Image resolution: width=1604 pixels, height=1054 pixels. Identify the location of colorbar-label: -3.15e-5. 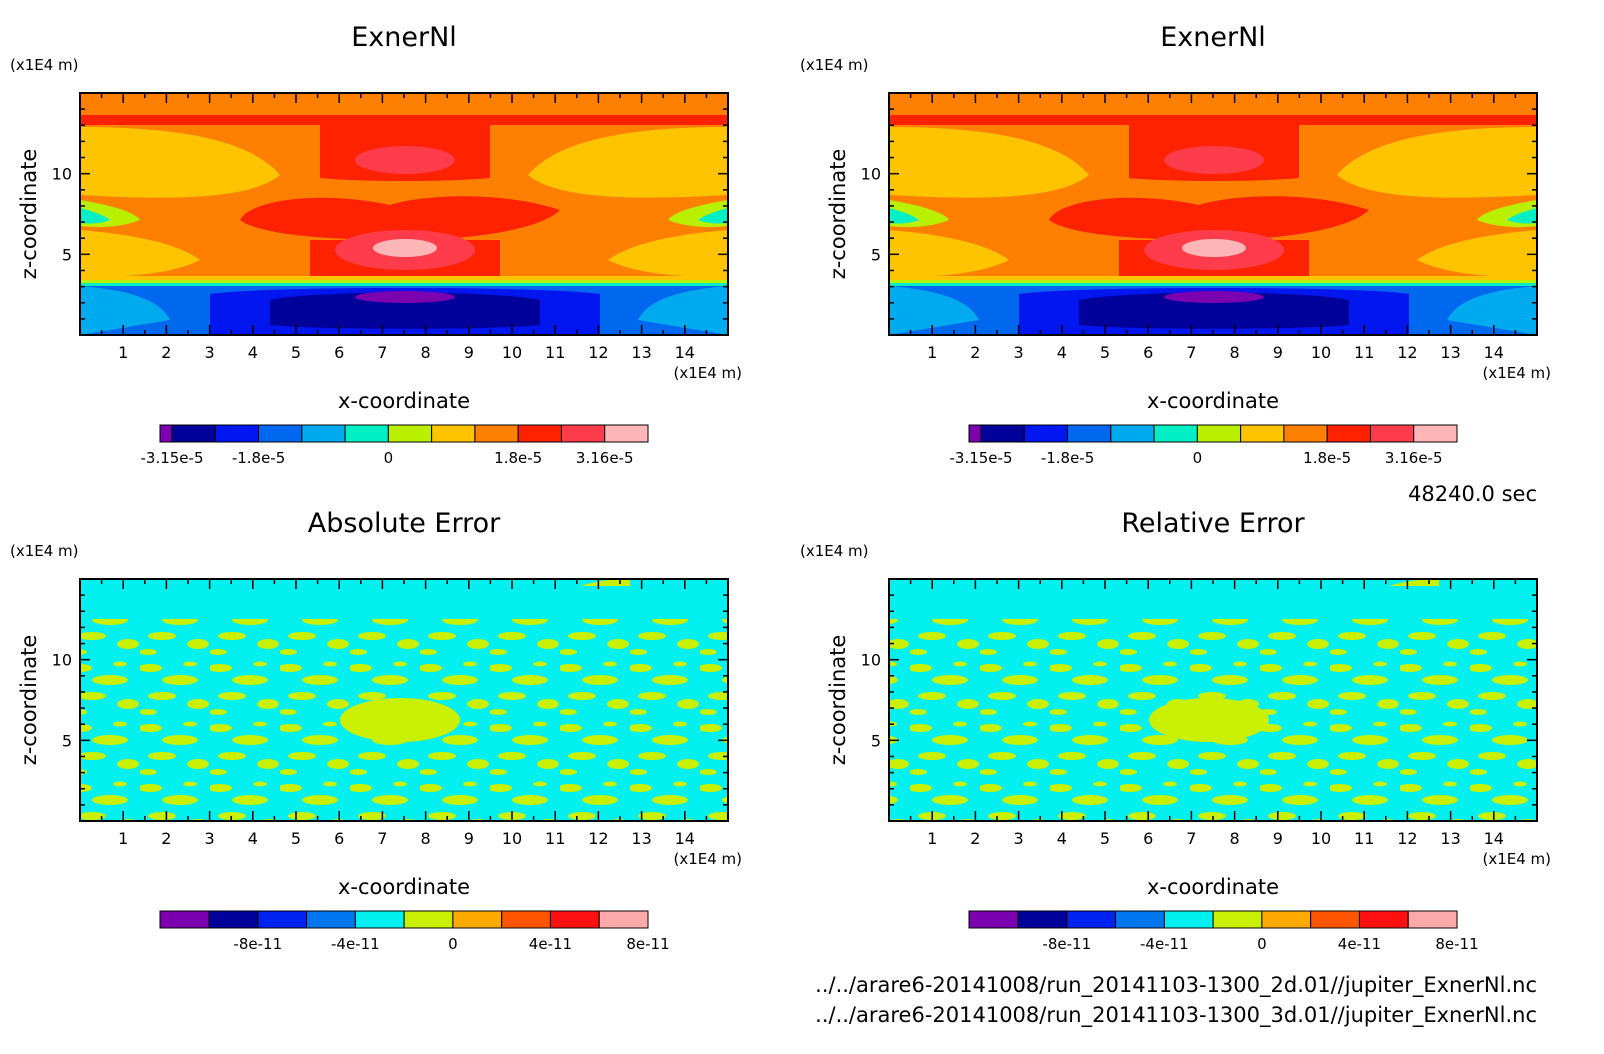
(981, 458).